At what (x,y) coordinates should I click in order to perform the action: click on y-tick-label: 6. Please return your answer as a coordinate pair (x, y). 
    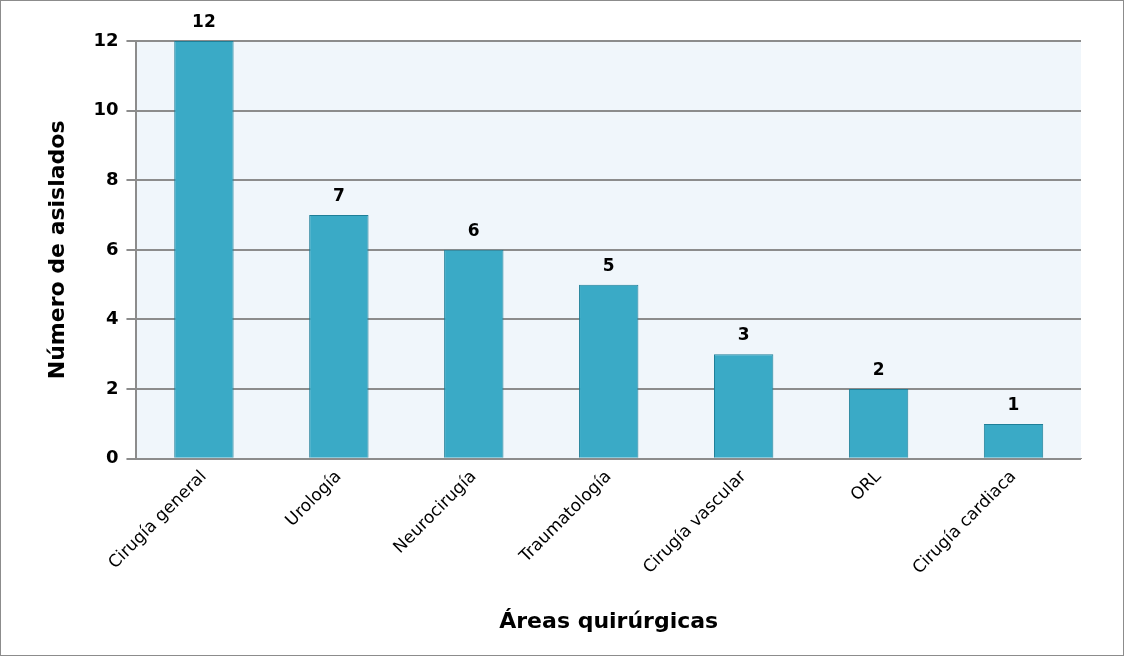
    Looking at the image, I should click on (112, 248).